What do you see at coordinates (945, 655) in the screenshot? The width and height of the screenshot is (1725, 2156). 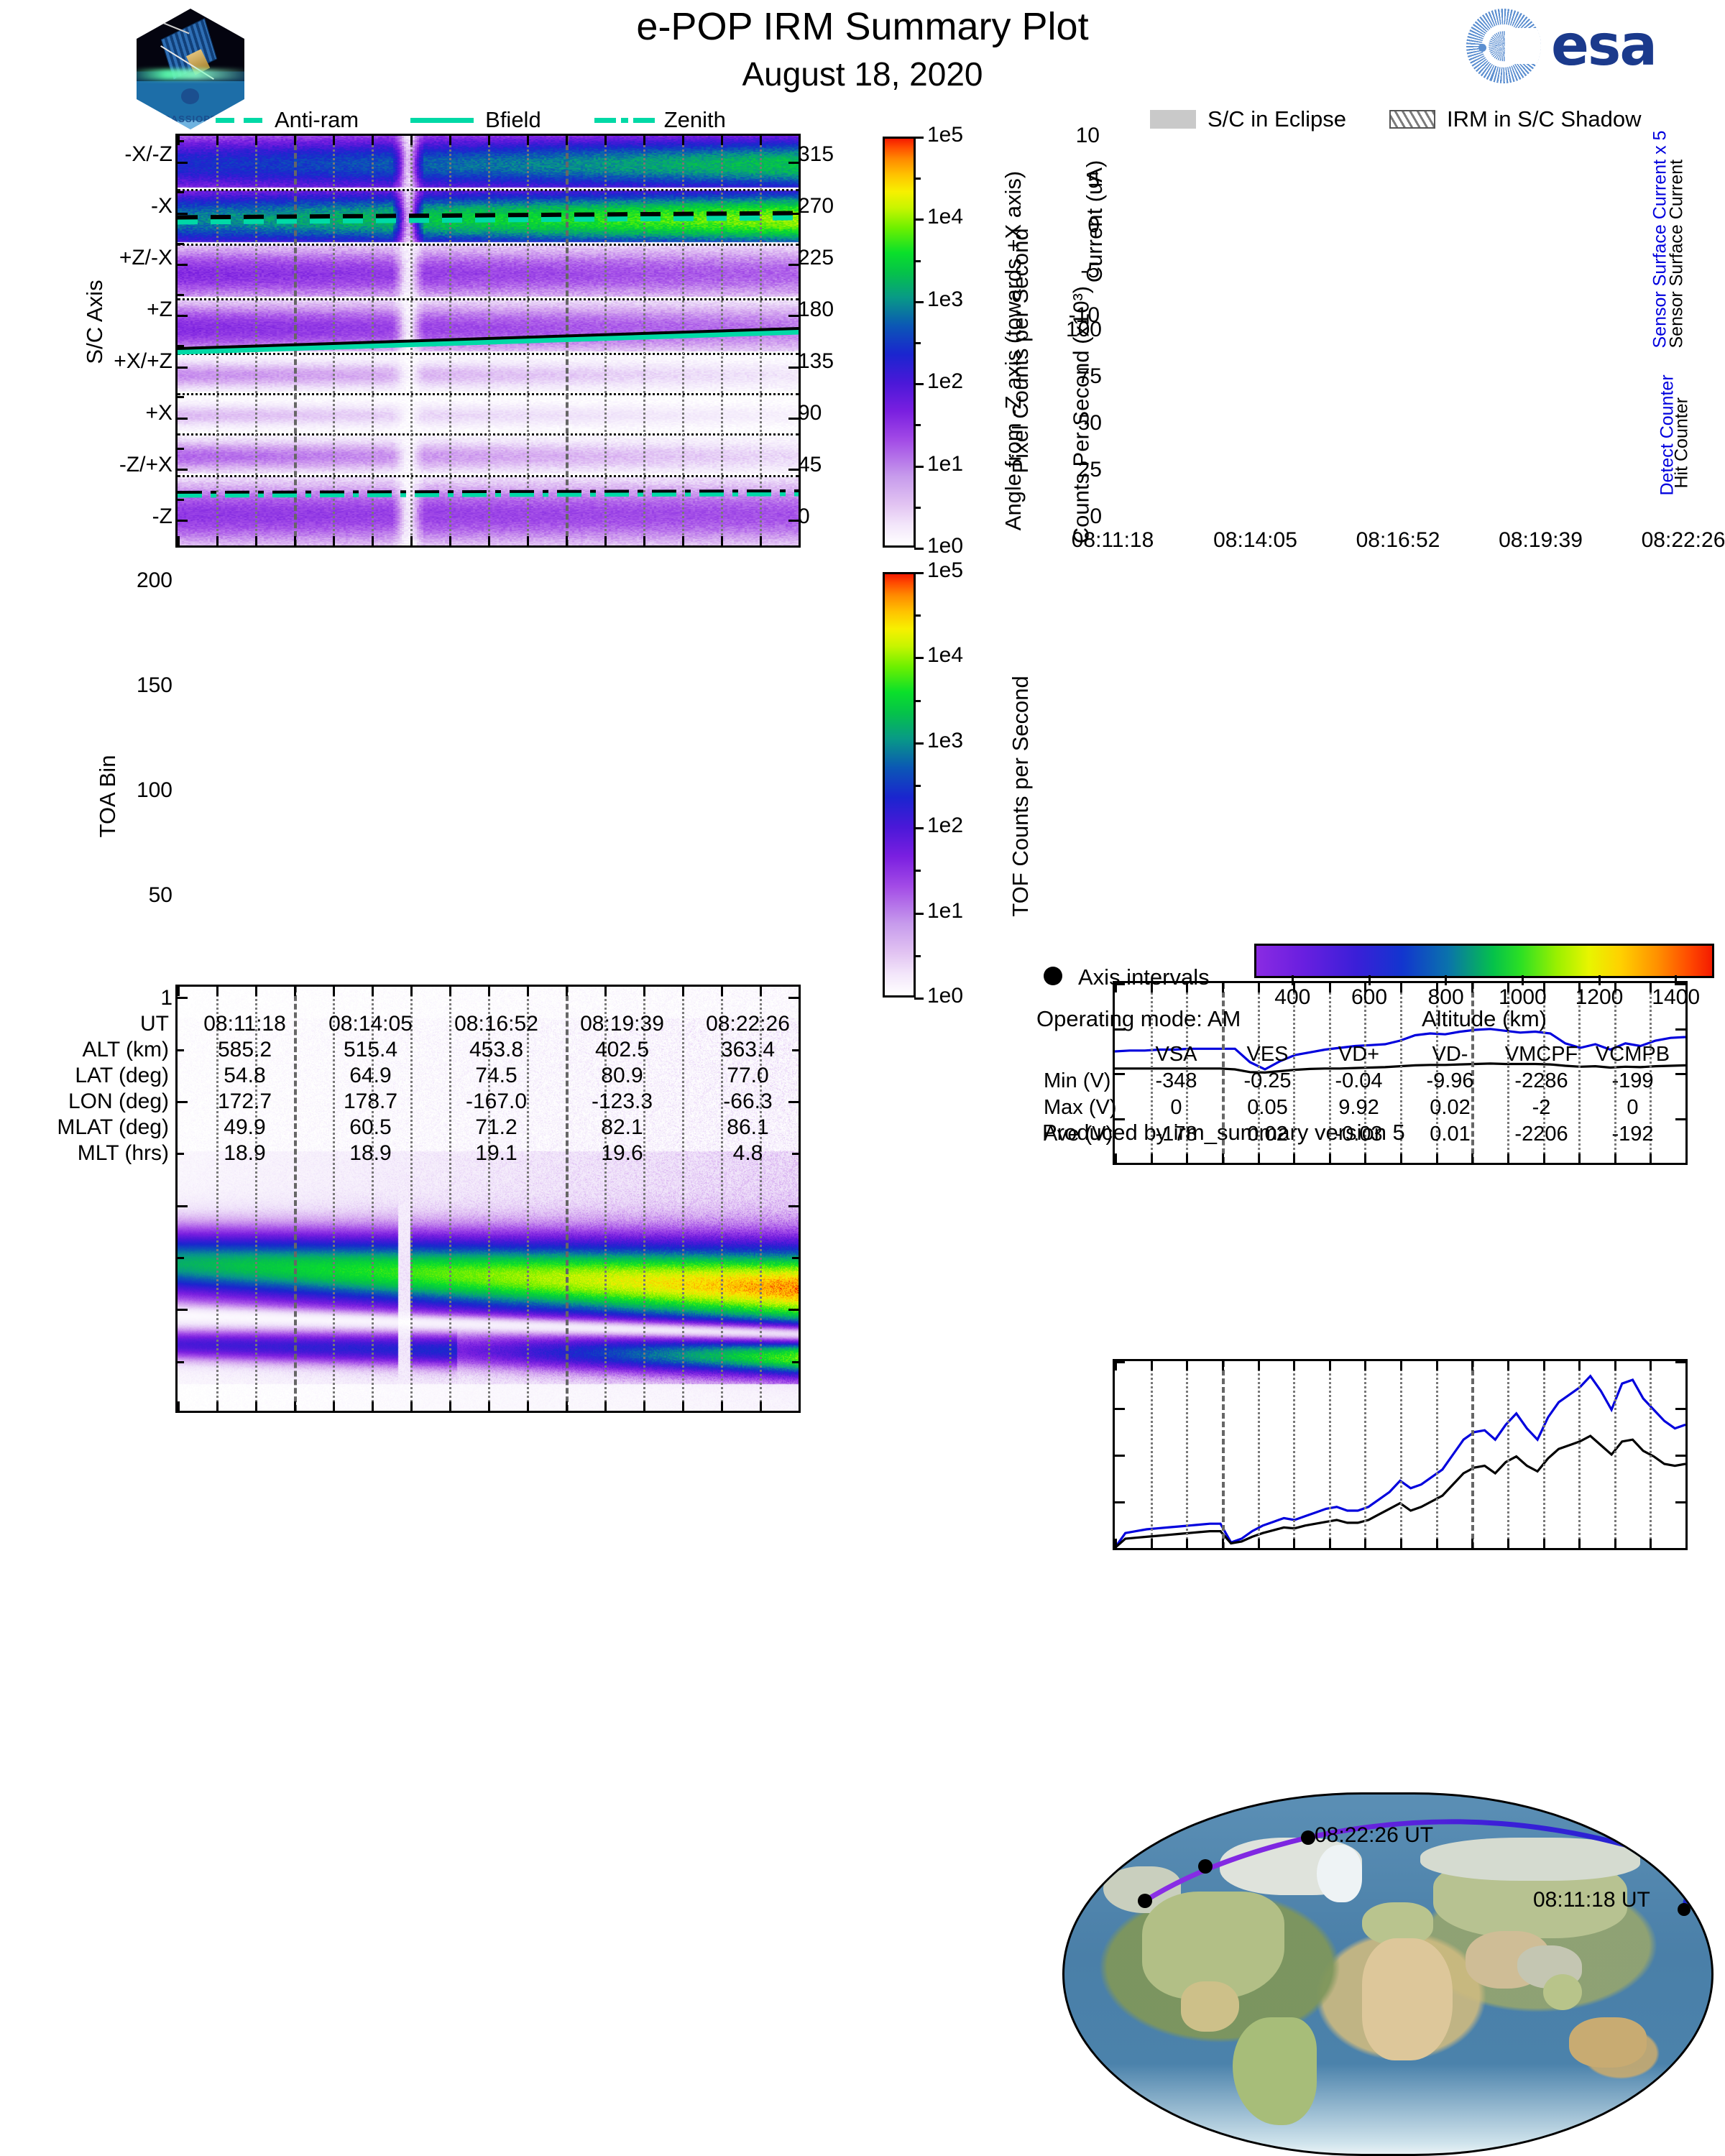 I see `cb-ticklabel-1: 1e4` at bounding box center [945, 655].